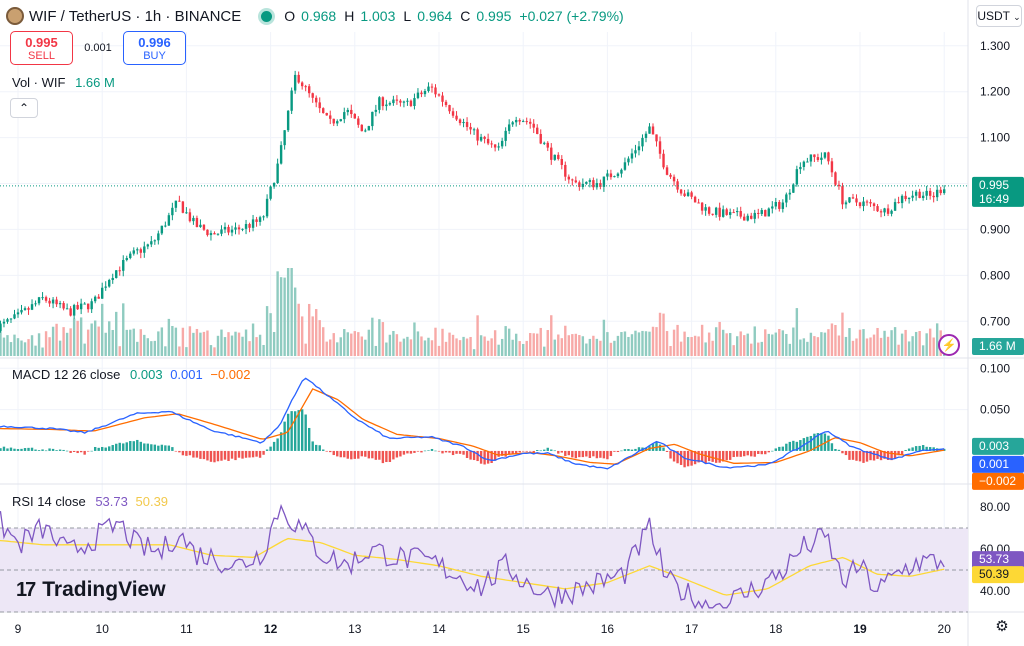 The image size is (1024, 646). Describe the element at coordinates (999, 16) in the screenshot. I see `currency-selector: USDT ⌄` at that location.